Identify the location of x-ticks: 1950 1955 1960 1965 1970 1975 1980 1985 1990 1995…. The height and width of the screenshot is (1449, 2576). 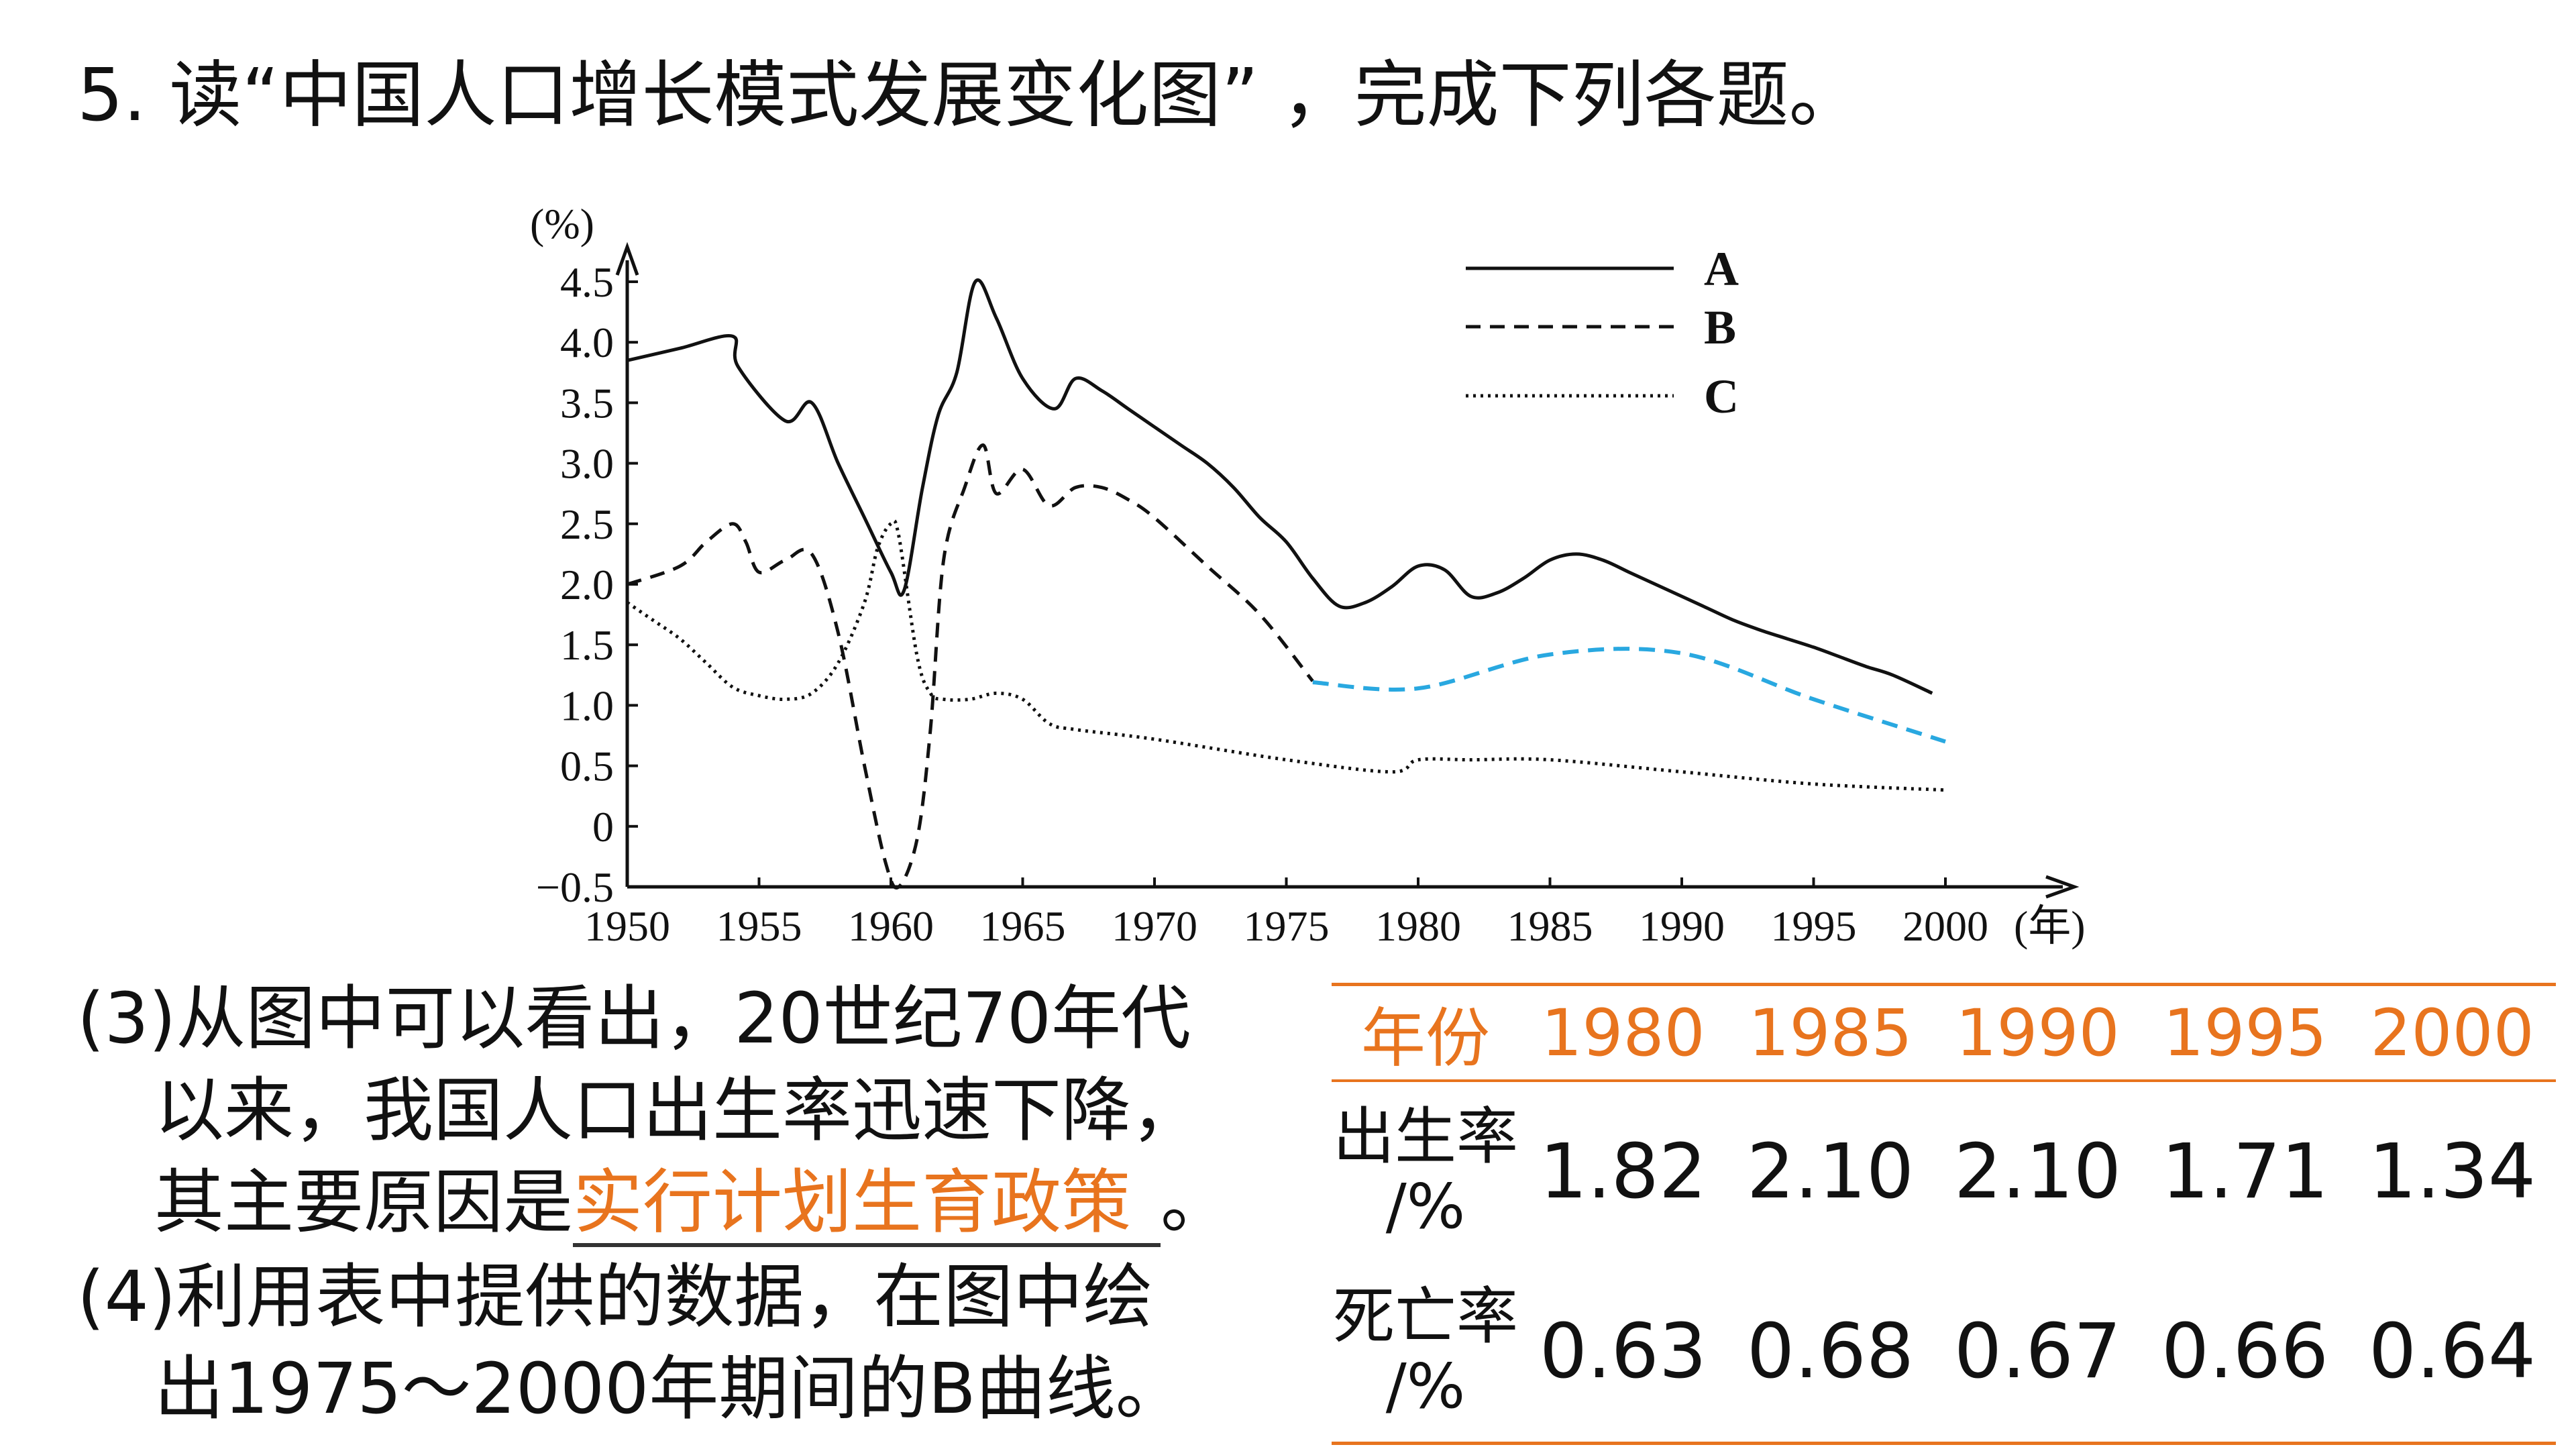
(1286, 913).